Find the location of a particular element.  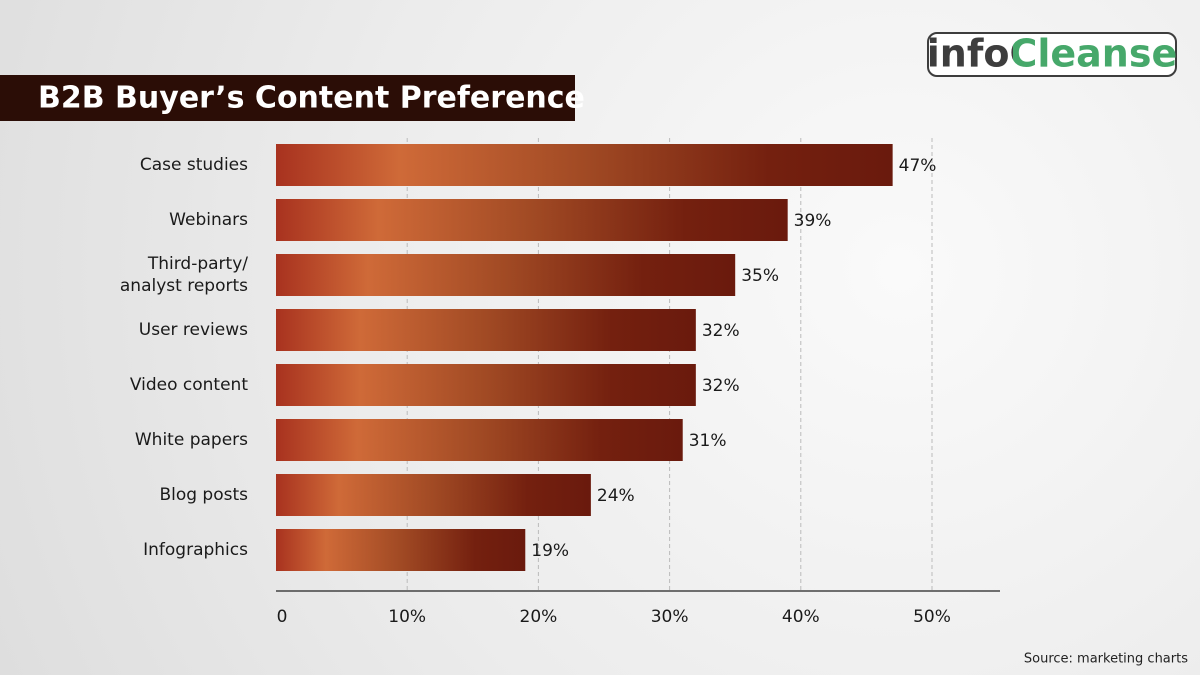

value-label: 31% is located at coordinates (708, 441).